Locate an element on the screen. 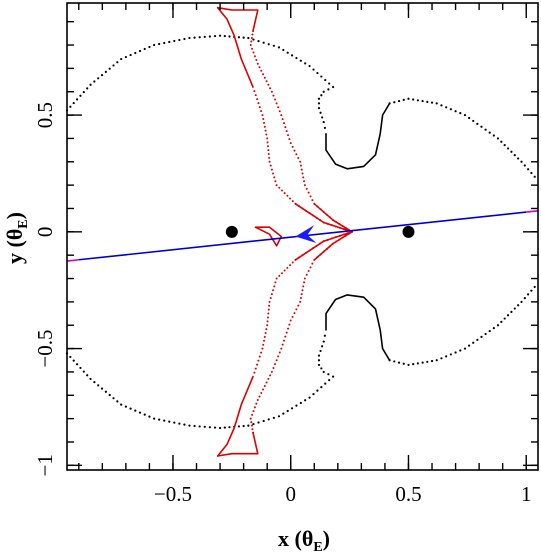 The height and width of the screenshot is (555, 541). caustic-upper-cusp is located at coordinates (237, 19).